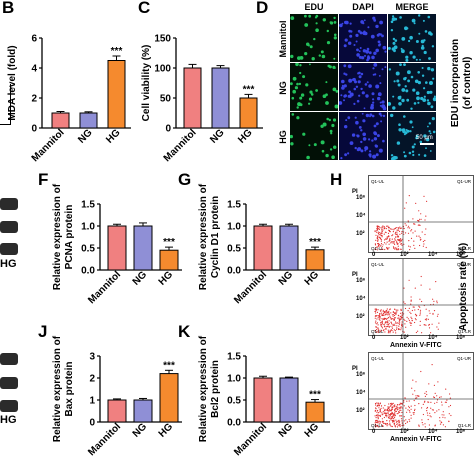 This screenshot has height=474, width=474. Describe the element at coordinates (34, 99) in the screenshot. I see `y-tick-label: 2` at that location.